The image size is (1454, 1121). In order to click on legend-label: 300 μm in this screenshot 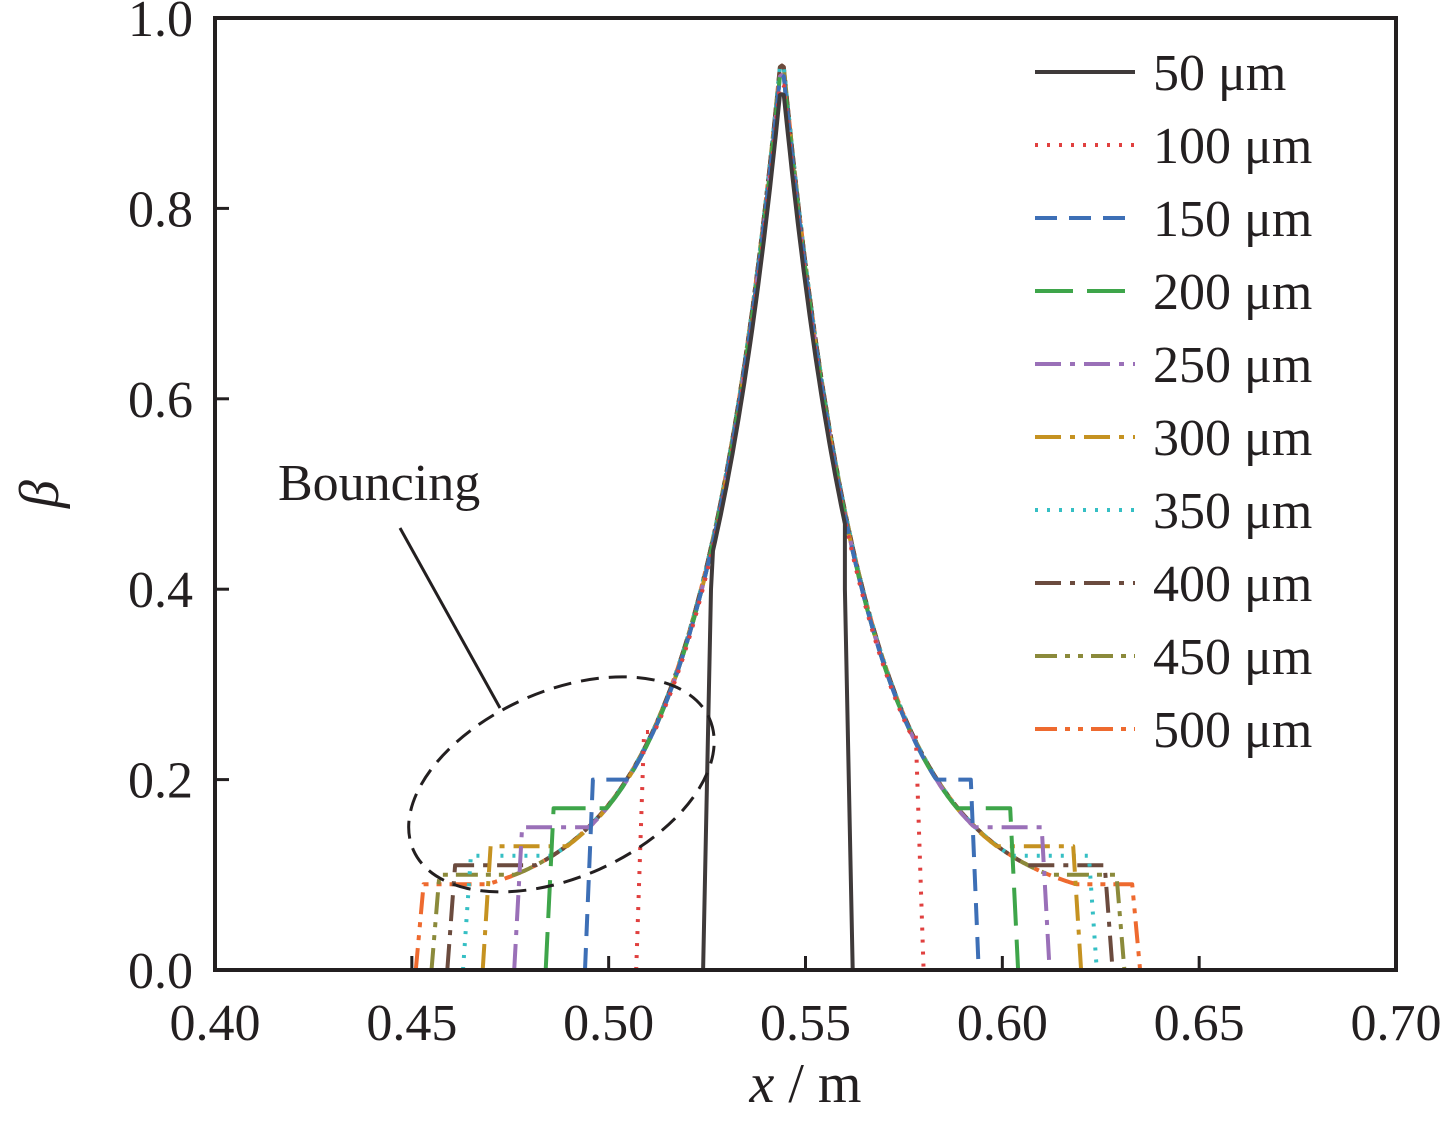, I will do `click(1232, 438)`.